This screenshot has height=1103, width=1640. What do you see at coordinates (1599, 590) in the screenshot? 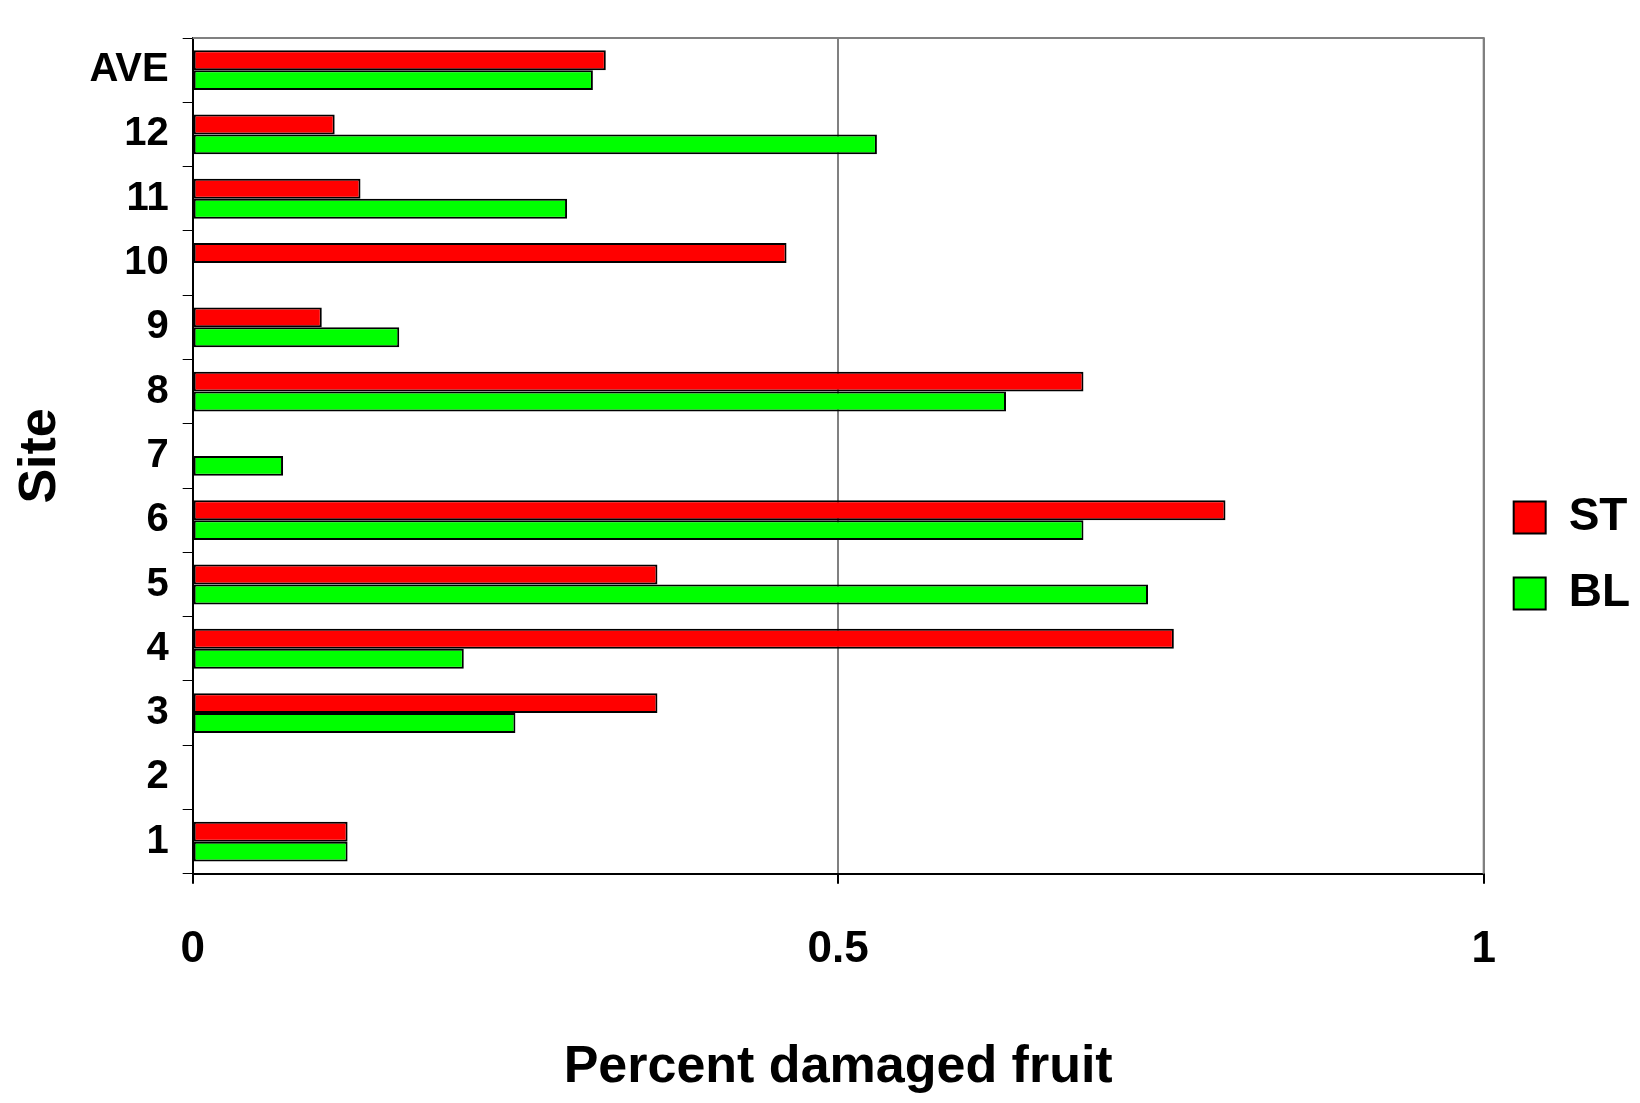
I see `legend-label: BL` at bounding box center [1599, 590].